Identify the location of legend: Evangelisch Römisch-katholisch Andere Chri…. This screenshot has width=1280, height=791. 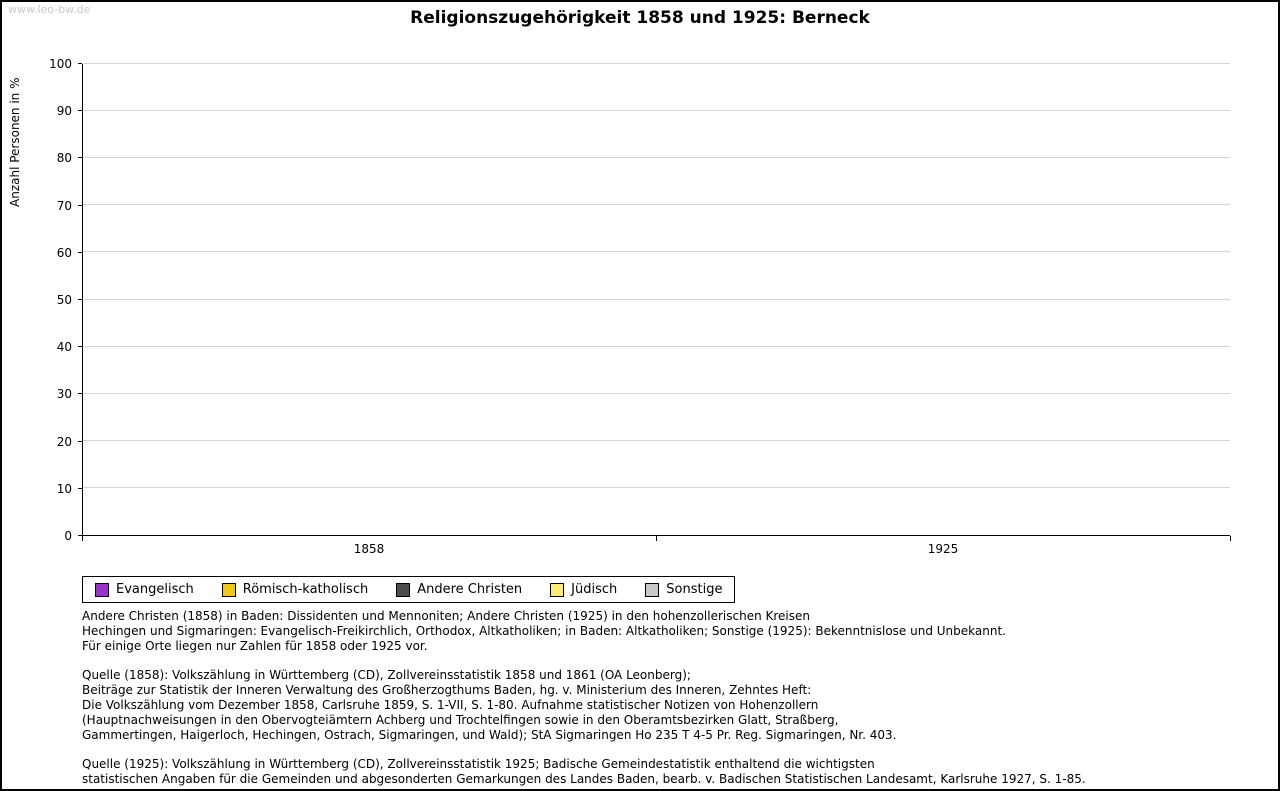
(409, 589).